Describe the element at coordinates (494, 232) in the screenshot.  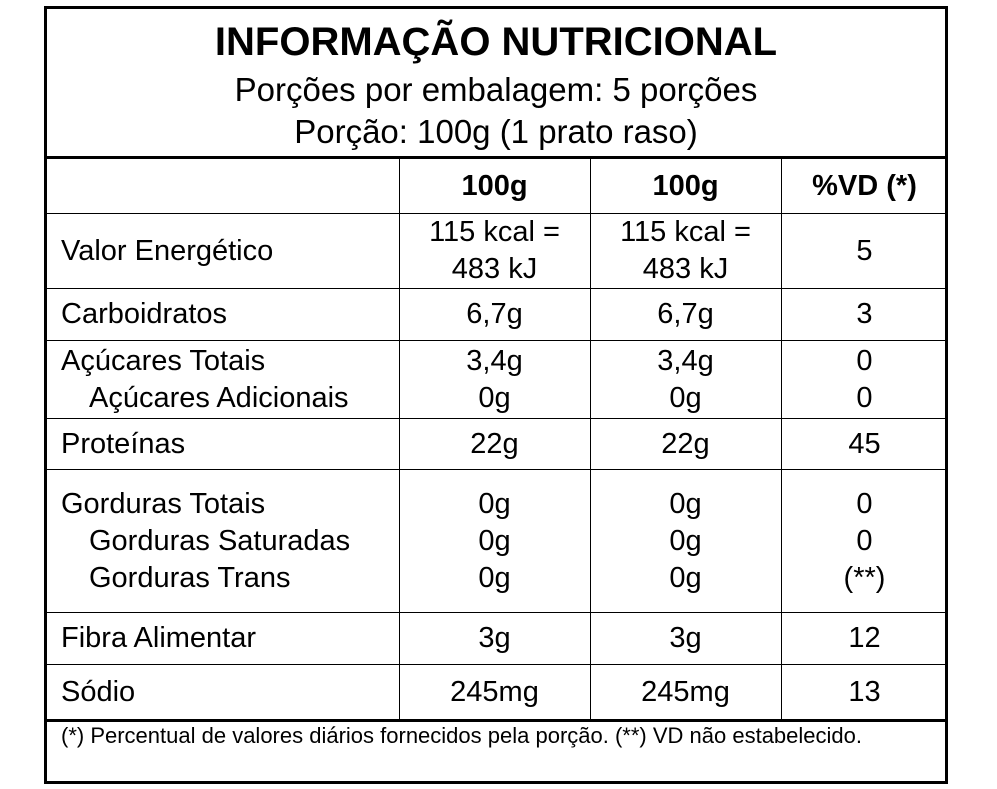
I see `energy-value-1-kcal: 115 kcal =` at that location.